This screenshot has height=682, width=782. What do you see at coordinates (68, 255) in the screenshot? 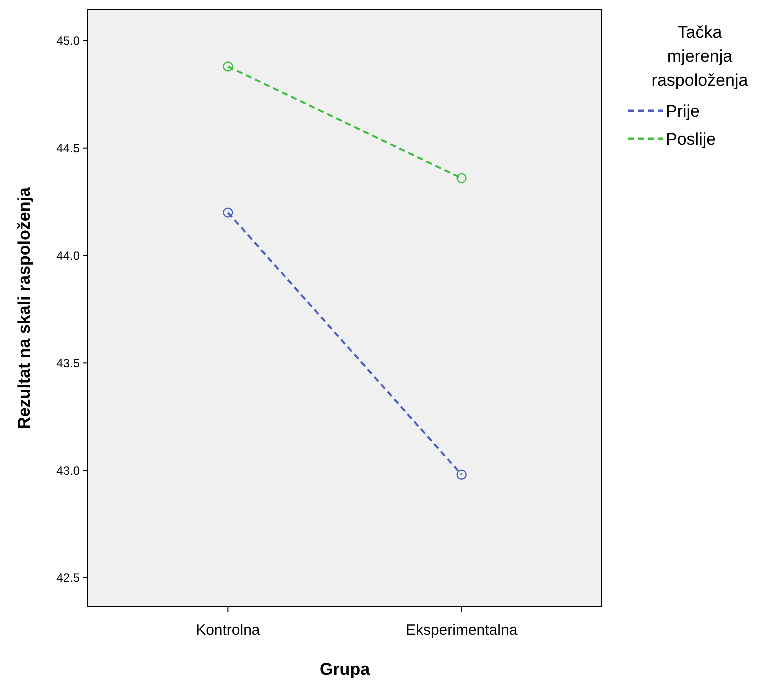
I see `y-tick-label: 44.0` at bounding box center [68, 255].